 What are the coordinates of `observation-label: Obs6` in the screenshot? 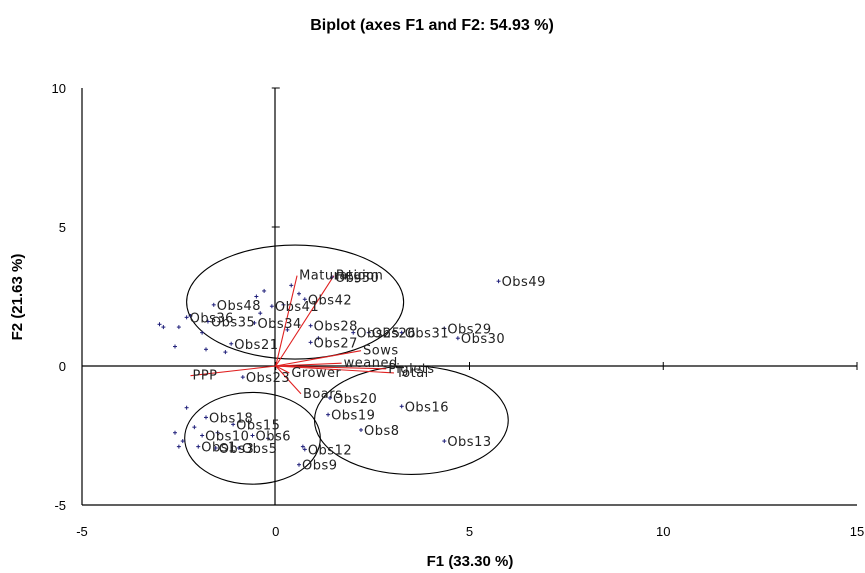 It's located at (274, 437).